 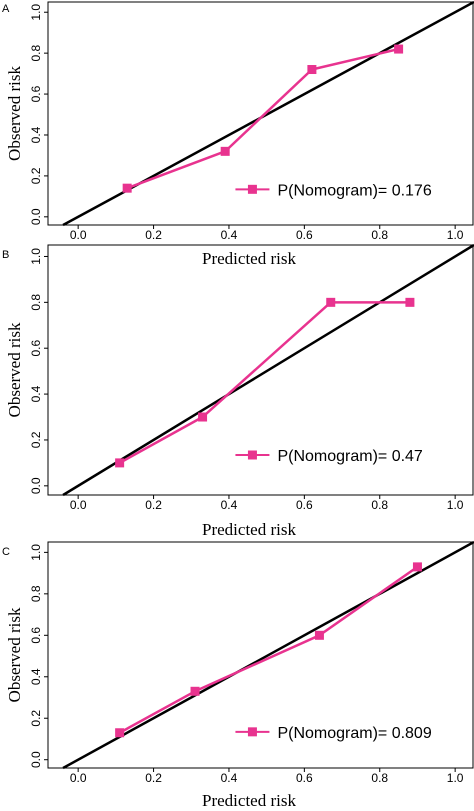 I want to click on legend-label: P(Nomogram)= 0.809, so click(x=354, y=733).